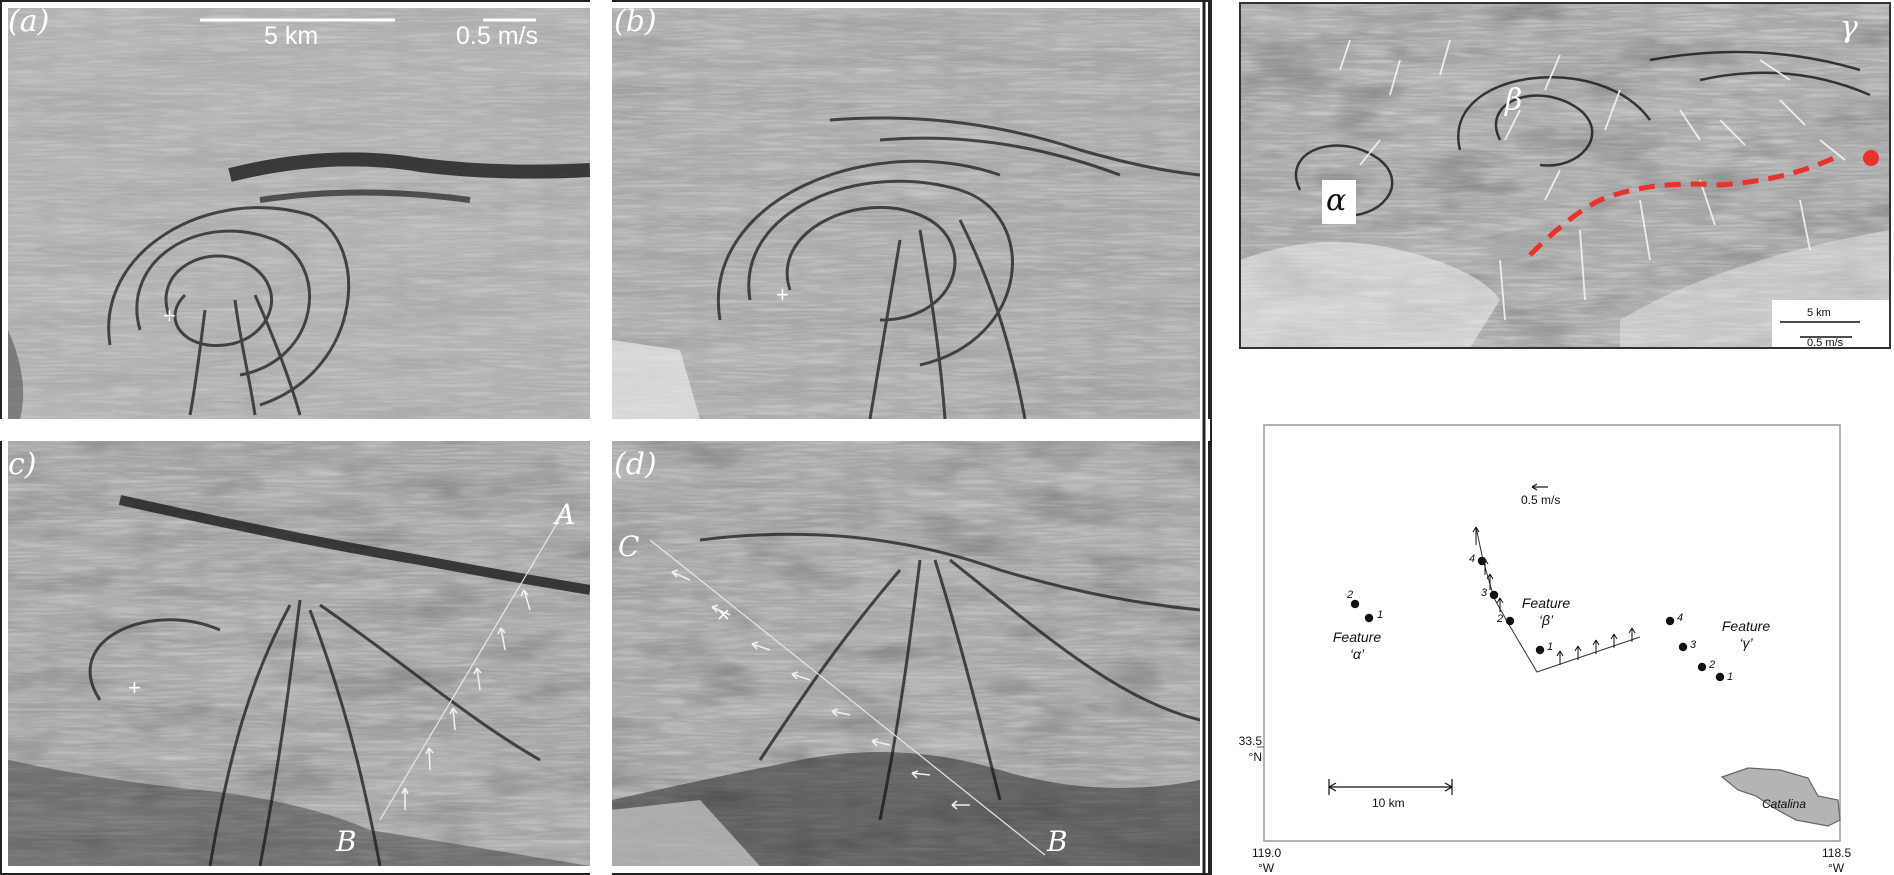 Image resolution: width=1894 pixels, height=875 pixels. I want to click on catalina-island, so click(1780, 797).